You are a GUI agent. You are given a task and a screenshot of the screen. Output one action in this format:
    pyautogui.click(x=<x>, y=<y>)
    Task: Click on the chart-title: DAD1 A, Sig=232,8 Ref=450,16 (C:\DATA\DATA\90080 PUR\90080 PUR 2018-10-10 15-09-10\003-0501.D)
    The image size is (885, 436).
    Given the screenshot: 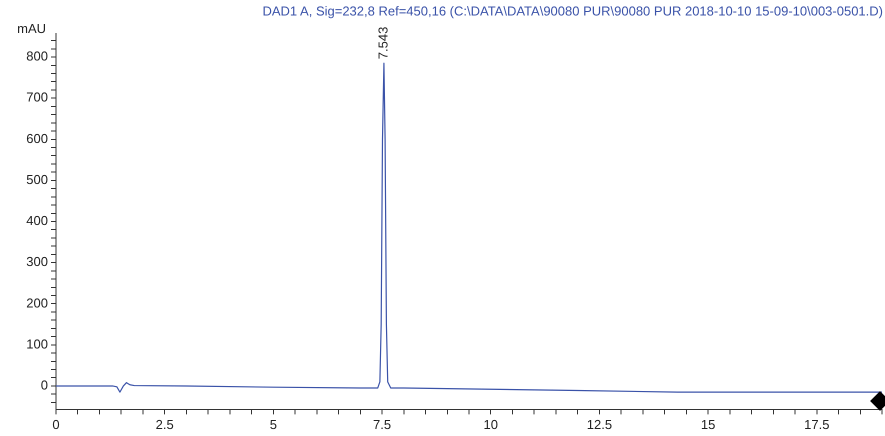 What is the action you would take?
    pyautogui.click(x=572, y=10)
    